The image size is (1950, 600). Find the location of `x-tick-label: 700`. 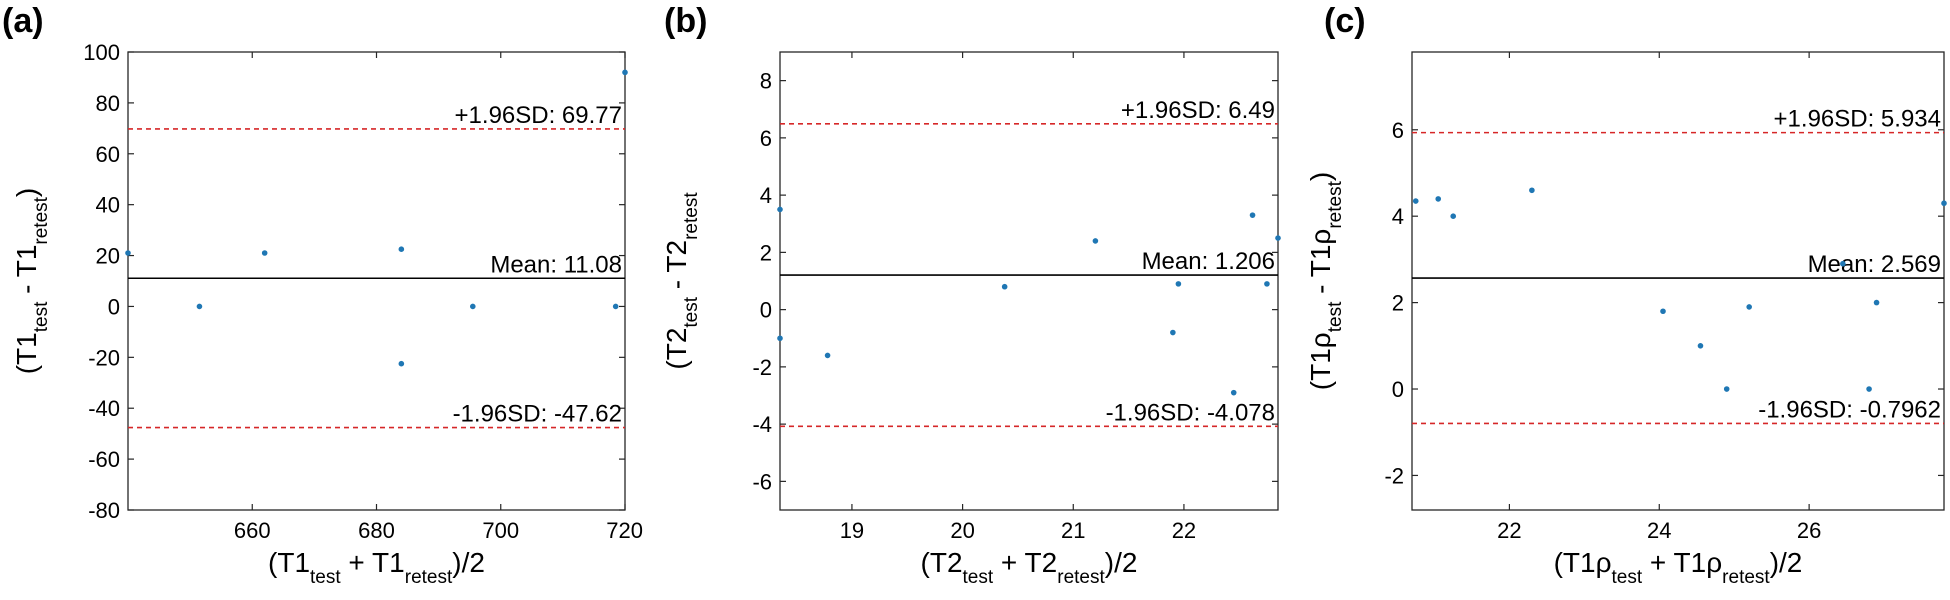

x-tick-label: 700 is located at coordinates (500, 530).